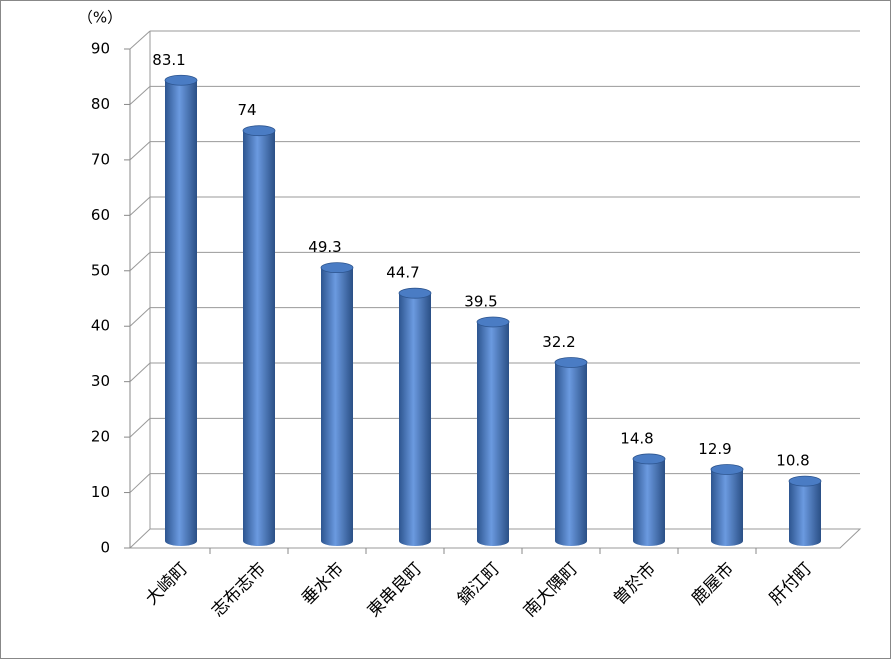 The height and width of the screenshot is (659, 891). I want to click on y-tick-label: 0, so click(105, 548).